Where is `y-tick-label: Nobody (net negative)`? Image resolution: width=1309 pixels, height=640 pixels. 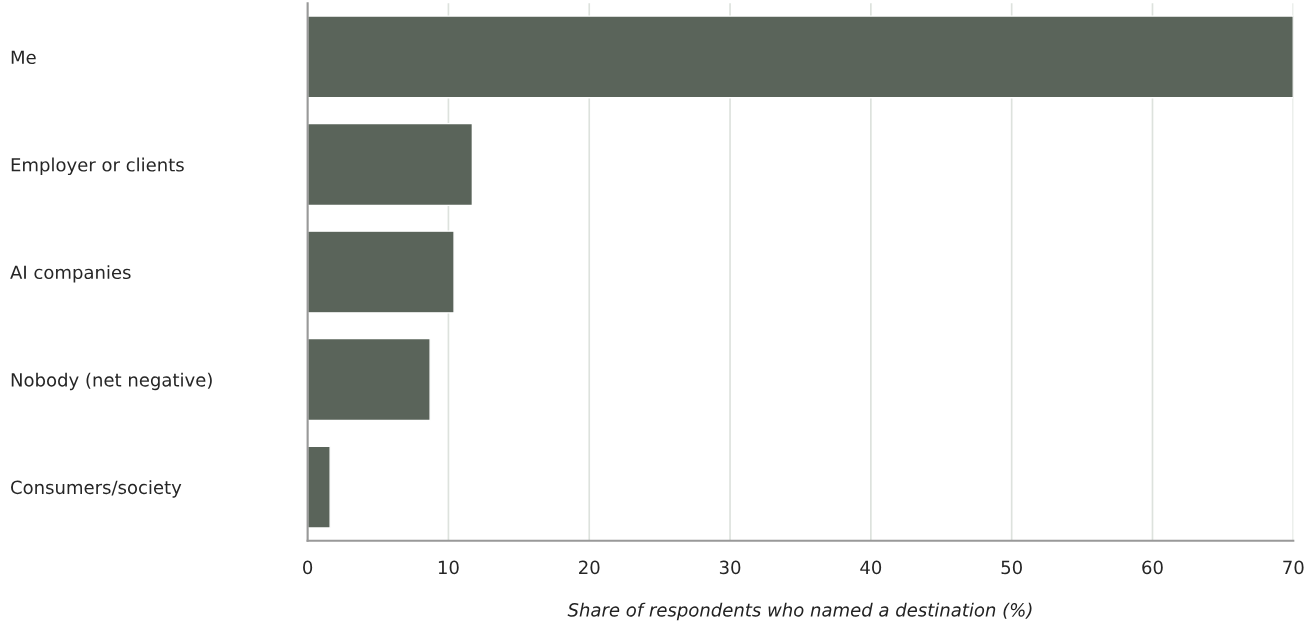 y-tick-label: Nobody (net negative) is located at coordinates (111, 381).